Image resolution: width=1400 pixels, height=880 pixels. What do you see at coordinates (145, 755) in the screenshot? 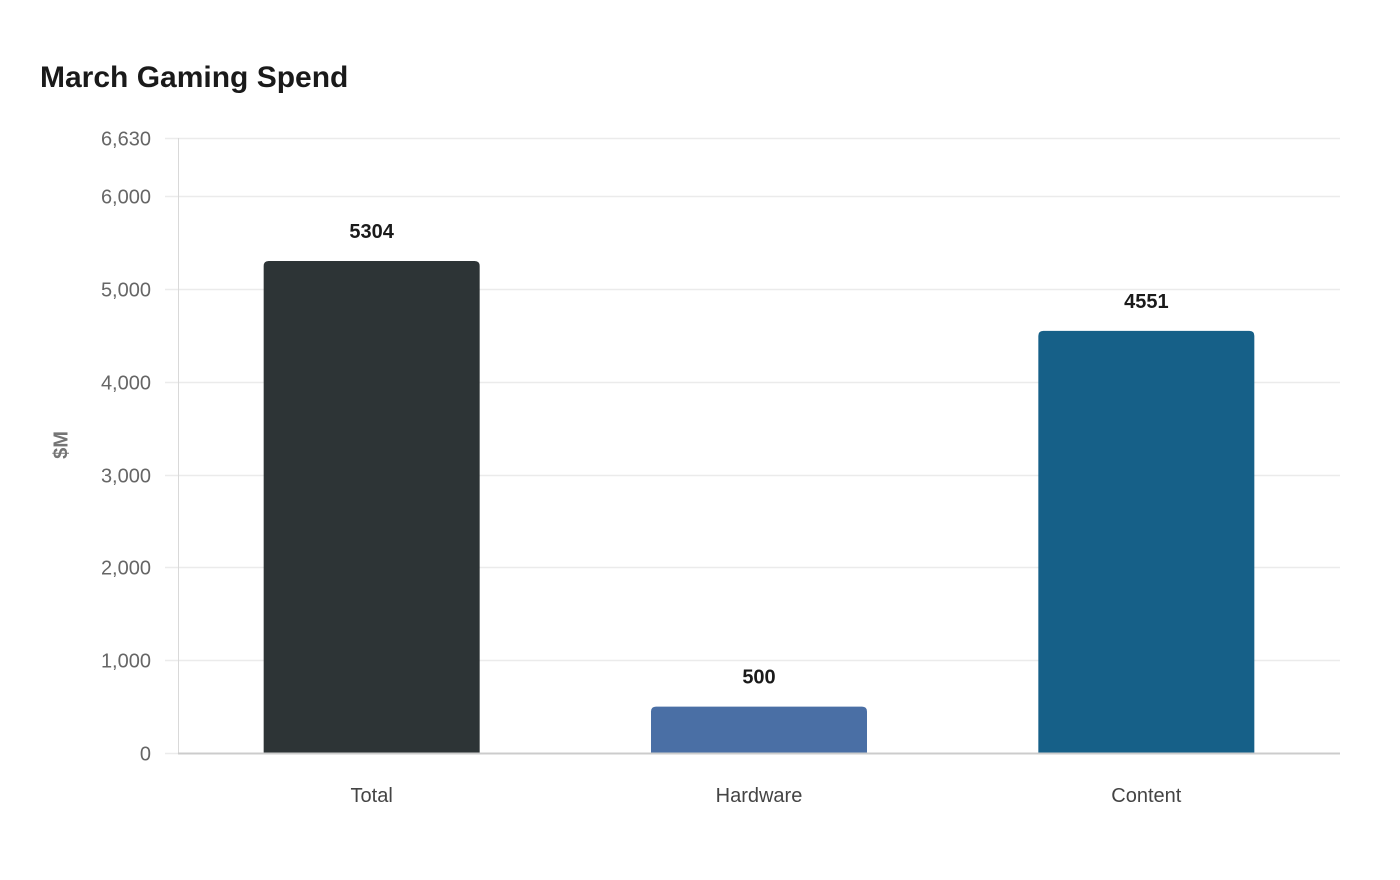
I see `y-tick-label: 0` at bounding box center [145, 755].